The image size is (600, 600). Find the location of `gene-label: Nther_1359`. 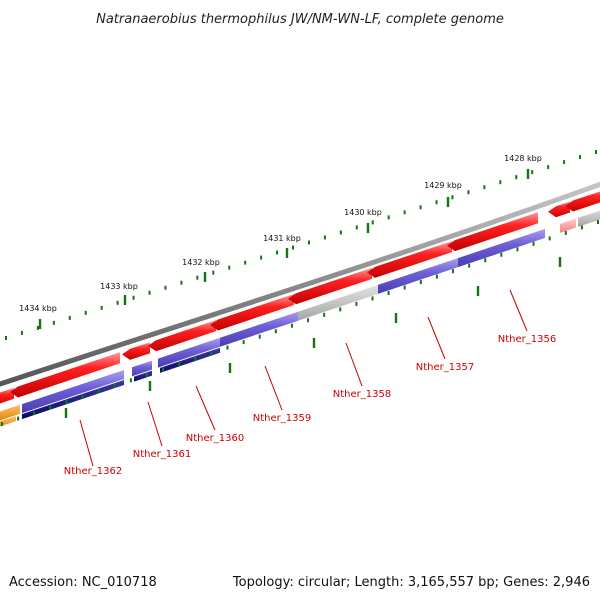

gene-label: Nther_1359 is located at coordinates (282, 418).